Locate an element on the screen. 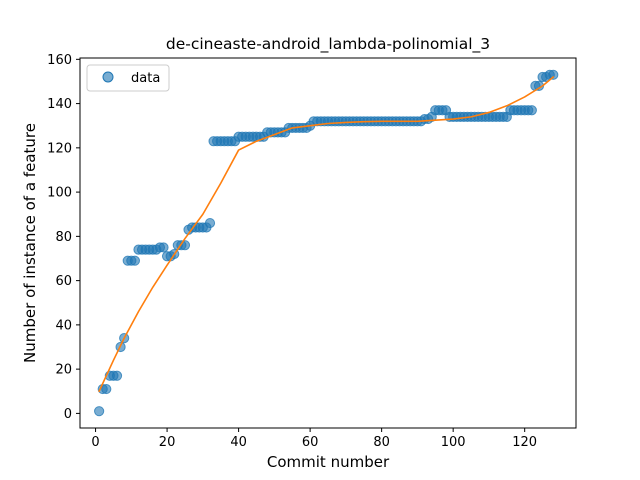 Image resolution: width=640 pixels, height=480 pixels. y-tick-label: 80 is located at coordinates (63, 237).